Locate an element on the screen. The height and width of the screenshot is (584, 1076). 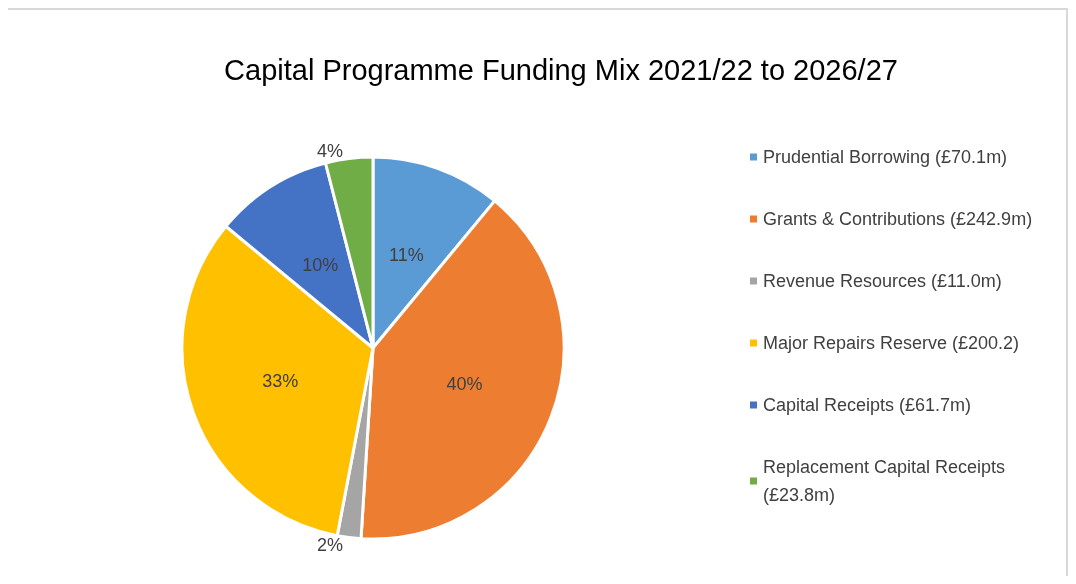
data-label: 4% is located at coordinates (330, 150).